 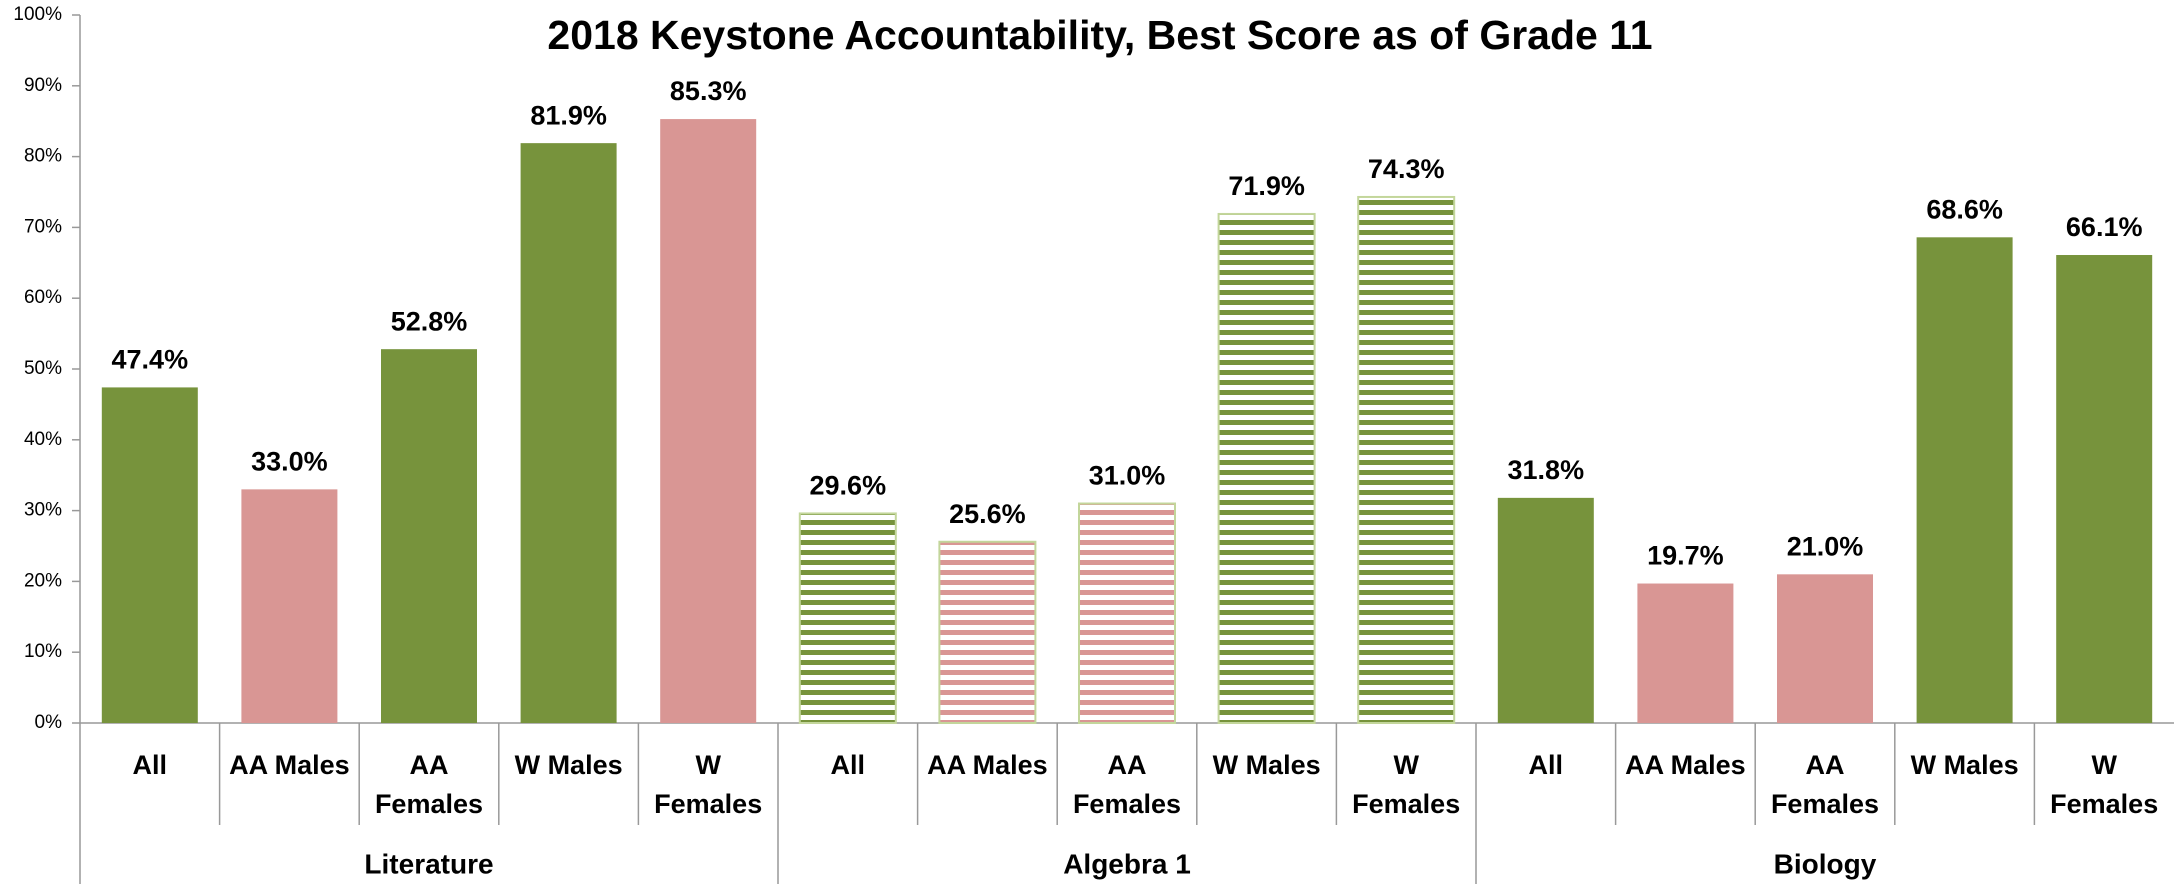 I want to click on group-label: Literature, so click(x=428, y=863).